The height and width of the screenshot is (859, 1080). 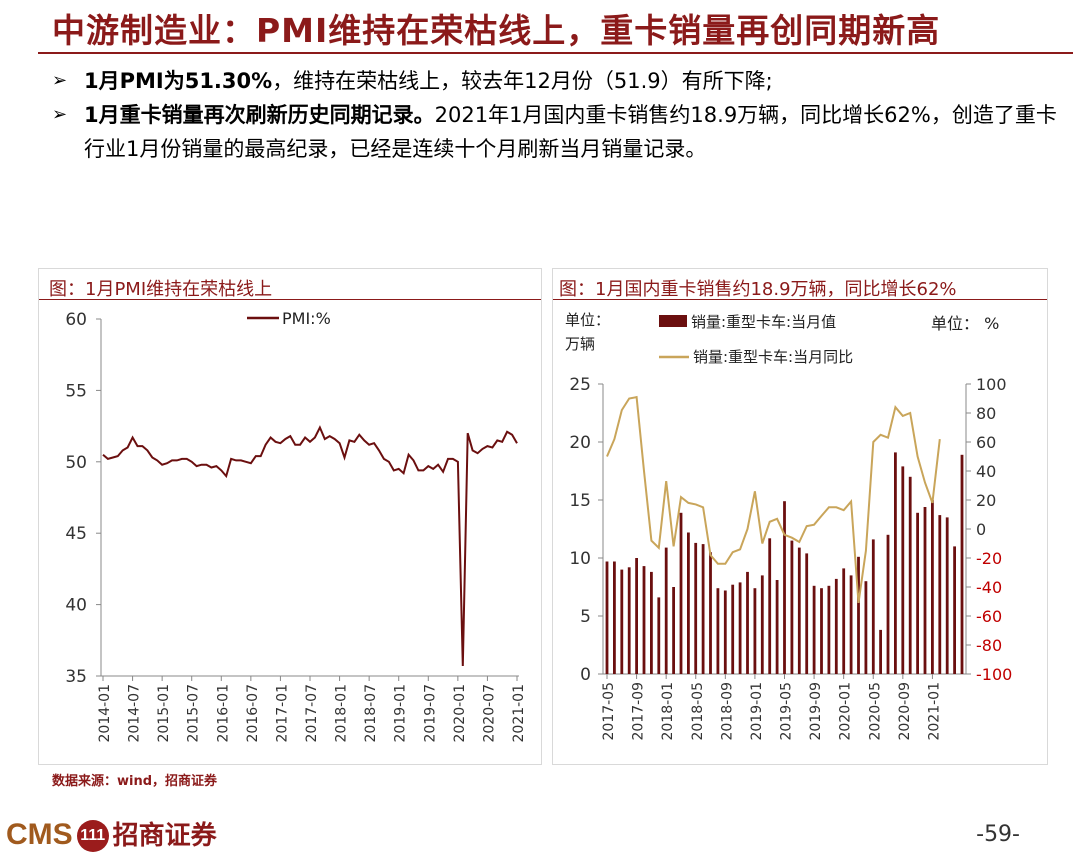 What do you see at coordinates (994, 674) in the screenshot?
I see `right-y-tick-label: -100` at bounding box center [994, 674].